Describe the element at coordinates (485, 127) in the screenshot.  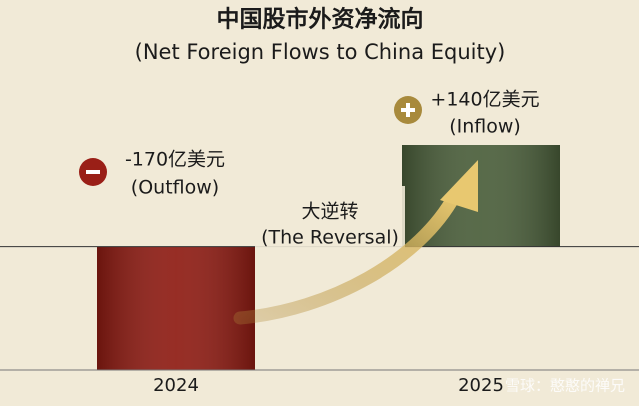
I see `flow-label: (Inflow)` at that location.